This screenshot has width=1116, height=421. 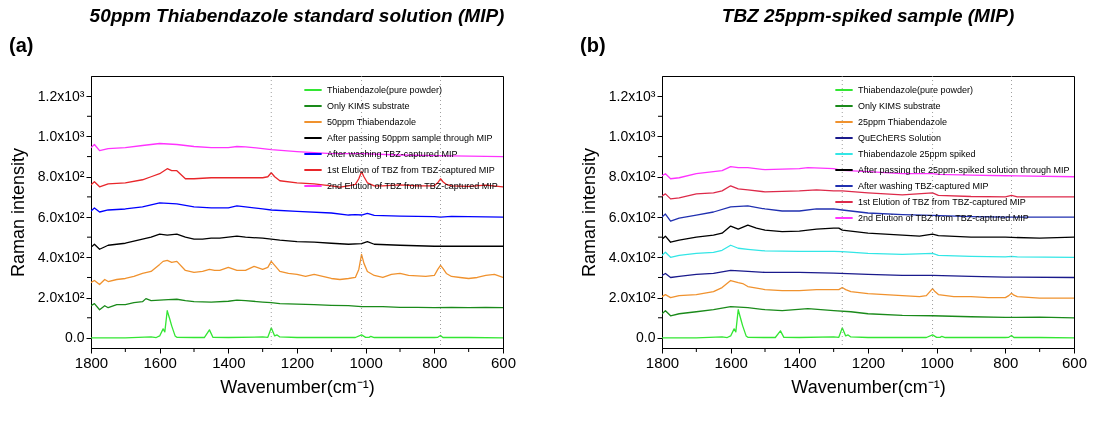 What do you see at coordinates (900, 138) in the screenshot?
I see `legend-label: QuEChERS Solution` at bounding box center [900, 138].